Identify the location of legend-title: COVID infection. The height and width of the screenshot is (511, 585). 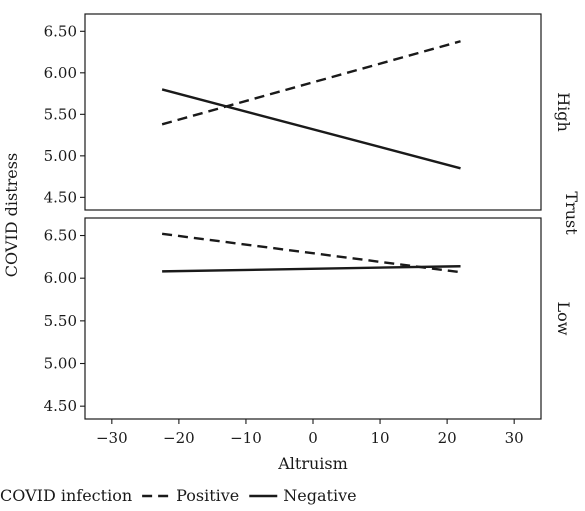
(66, 495).